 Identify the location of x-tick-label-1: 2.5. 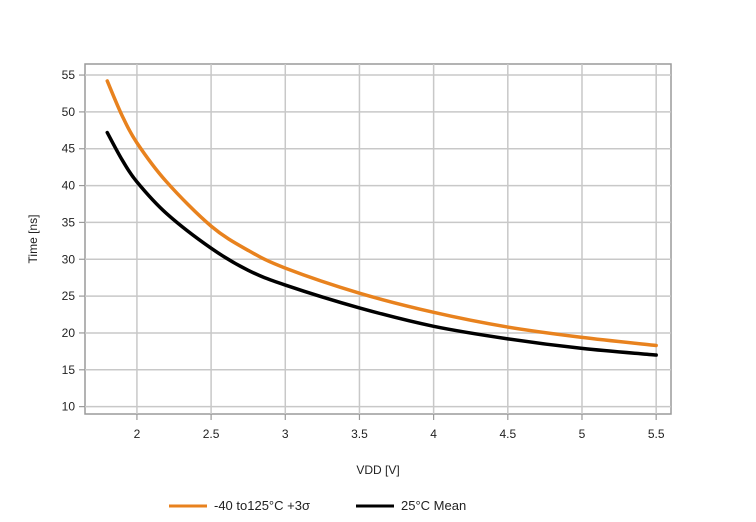
(211, 434).